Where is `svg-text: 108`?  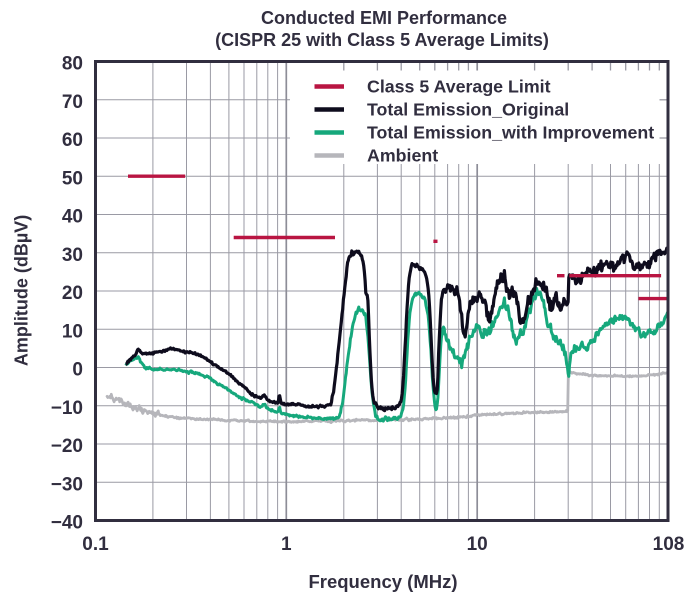 svg-text: 108 is located at coordinates (669, 544).